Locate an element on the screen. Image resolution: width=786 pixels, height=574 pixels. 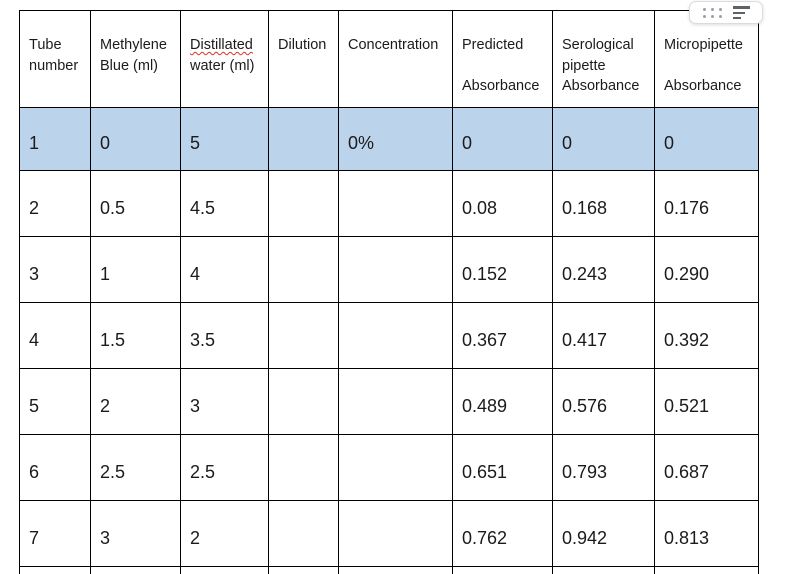
table-cell: 0.290 is located at coordinates (706, 269).